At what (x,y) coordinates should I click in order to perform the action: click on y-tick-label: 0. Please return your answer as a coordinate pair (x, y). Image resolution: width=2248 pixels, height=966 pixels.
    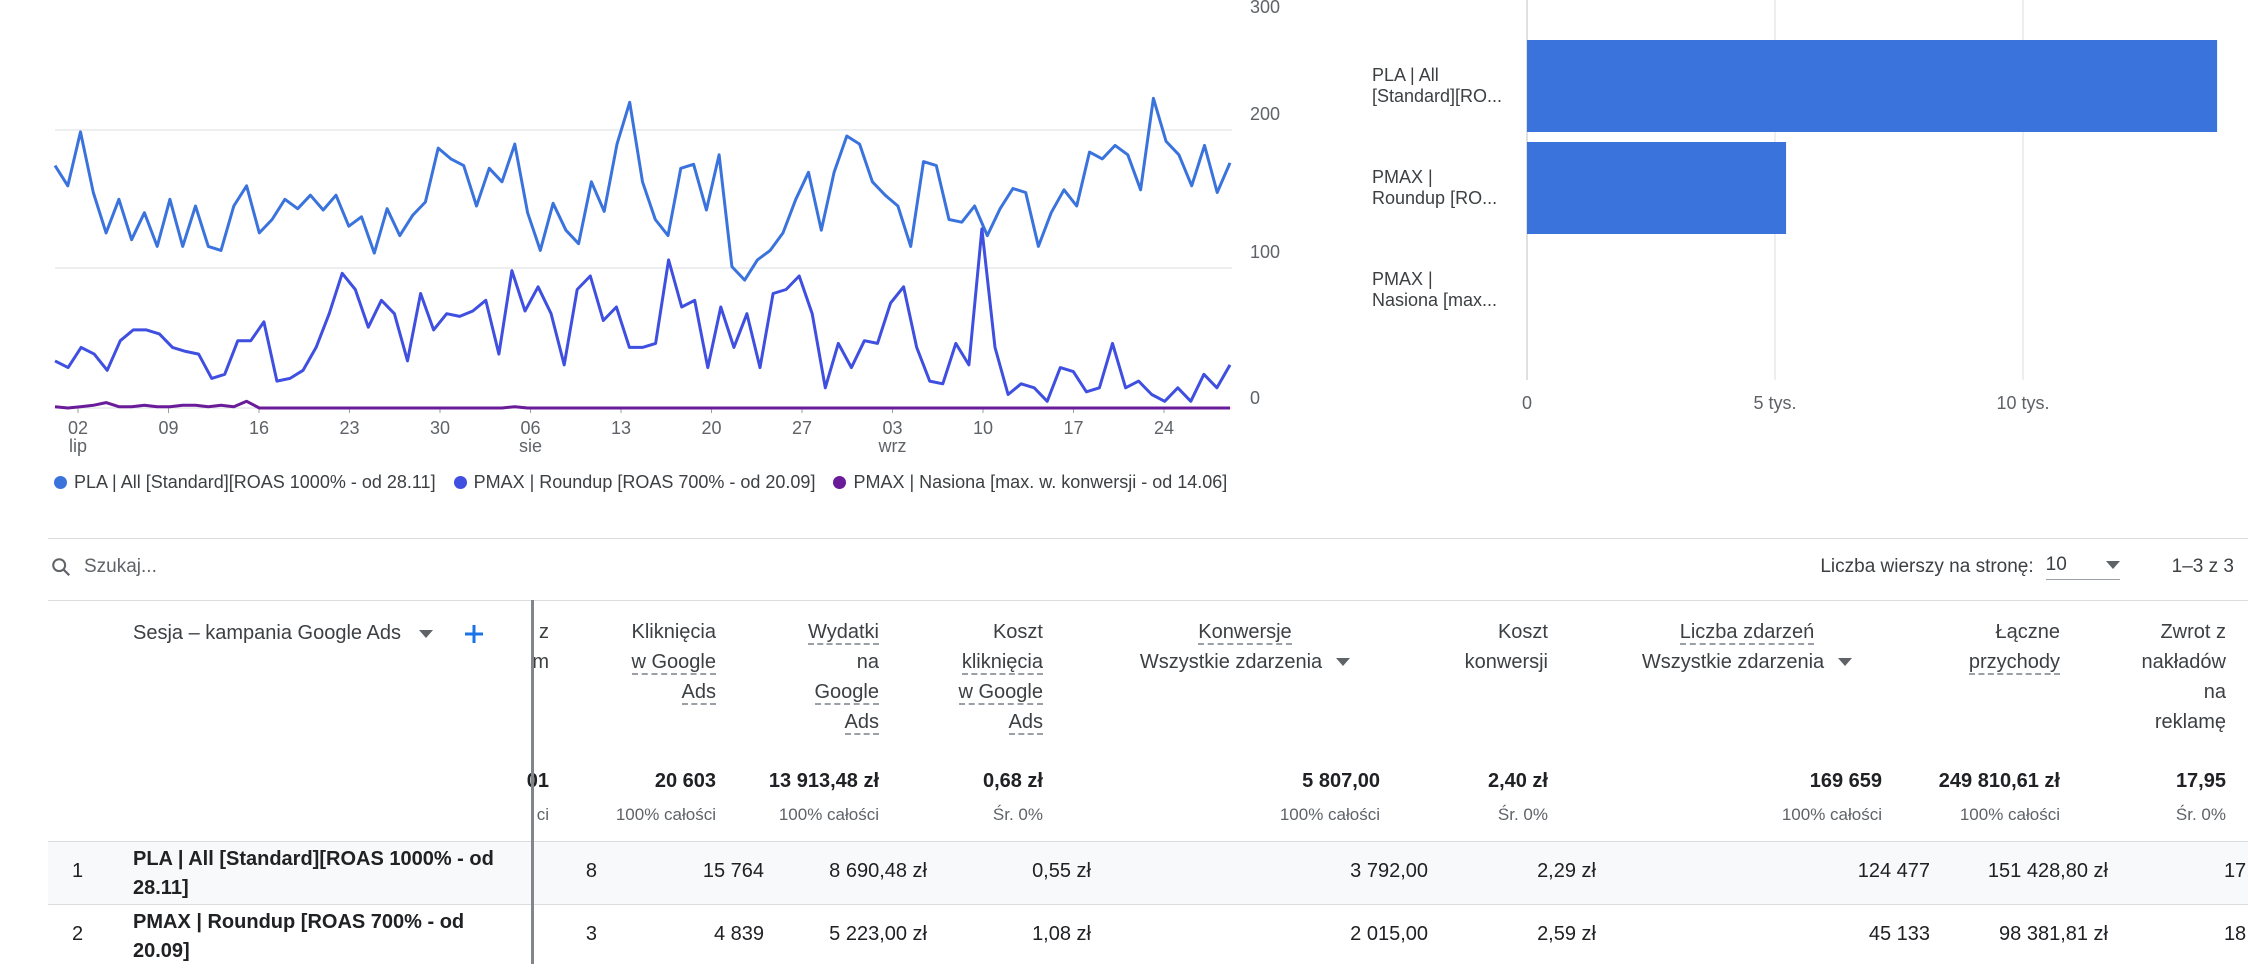
    Looking at the image, I should click on (1255, 398).